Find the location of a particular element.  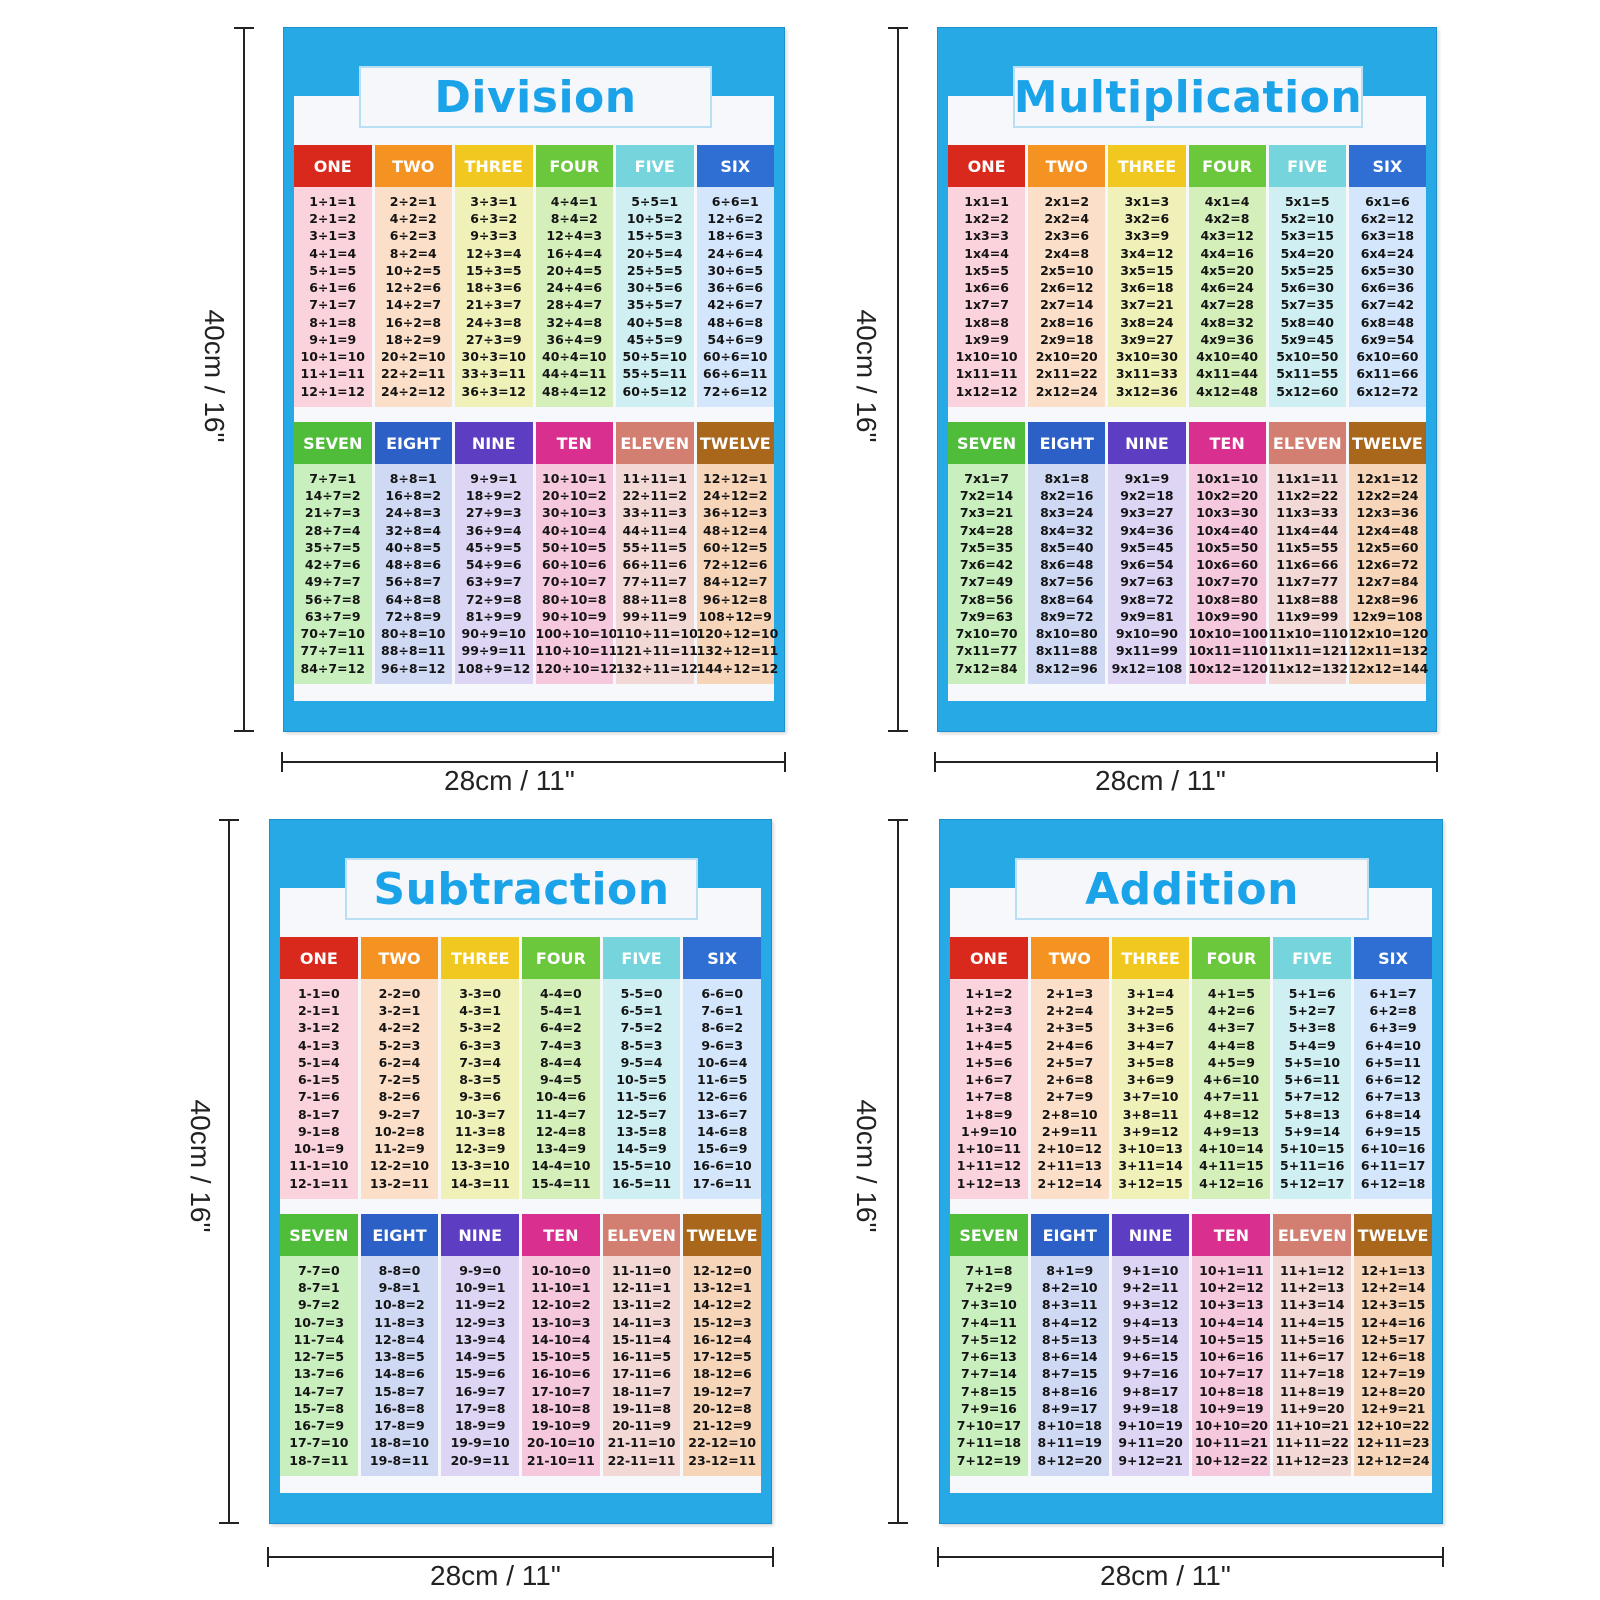

fact-row: 2x3=6 is located at coordinates (1067, 236).